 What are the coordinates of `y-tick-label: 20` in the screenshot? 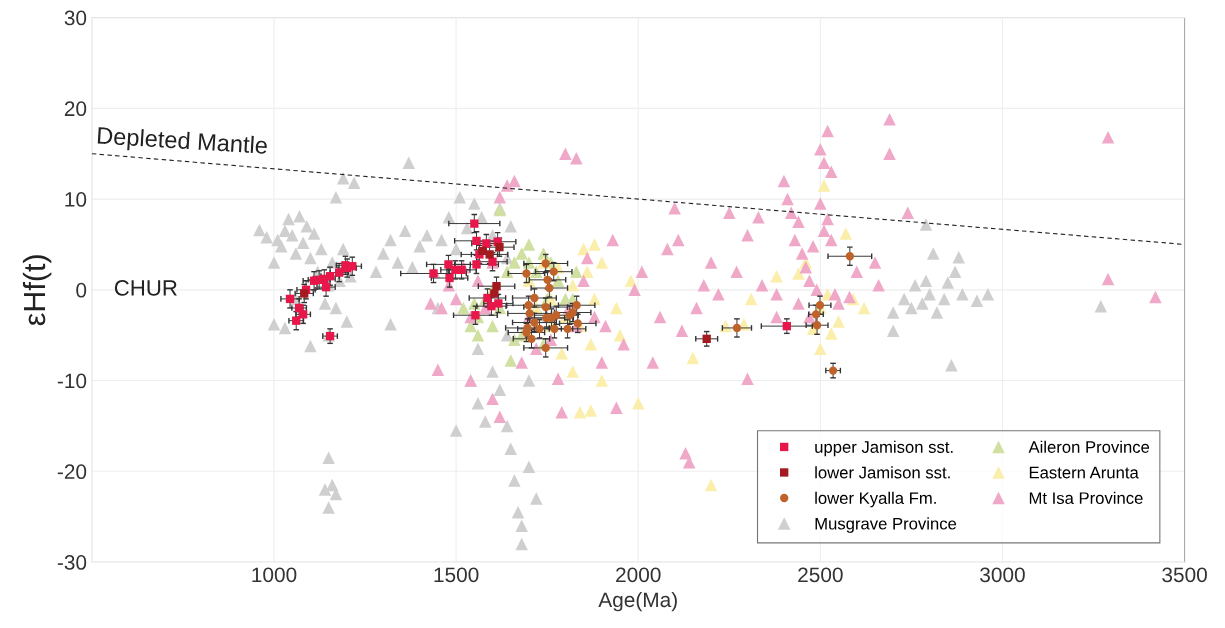 It's located at (75, 109).